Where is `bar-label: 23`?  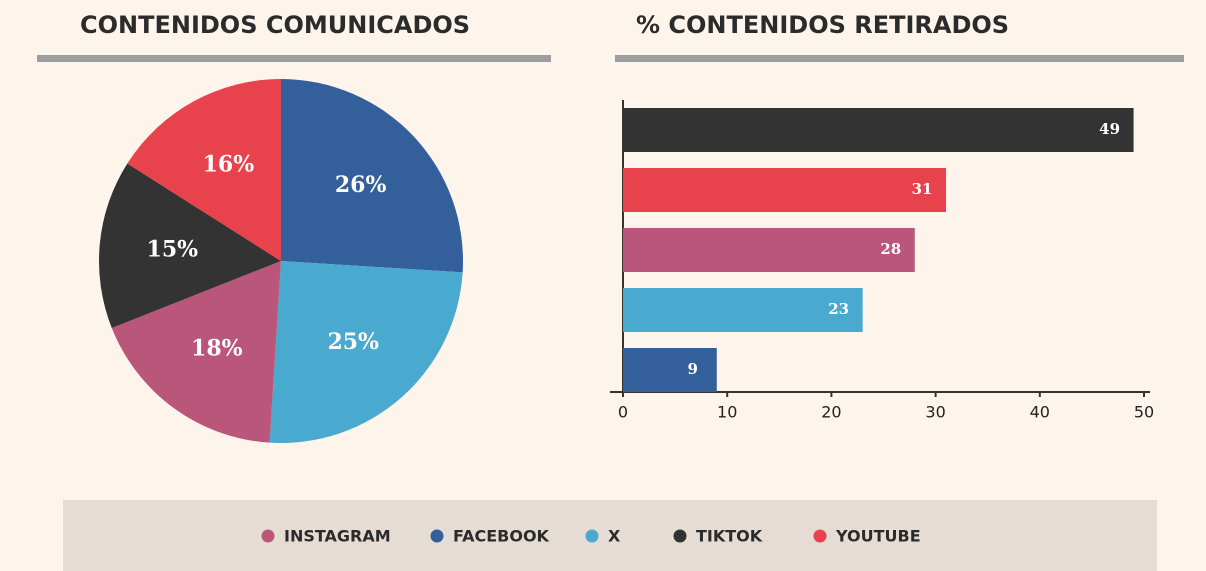
bar-label: 23 is located at coordinates (838, 309).